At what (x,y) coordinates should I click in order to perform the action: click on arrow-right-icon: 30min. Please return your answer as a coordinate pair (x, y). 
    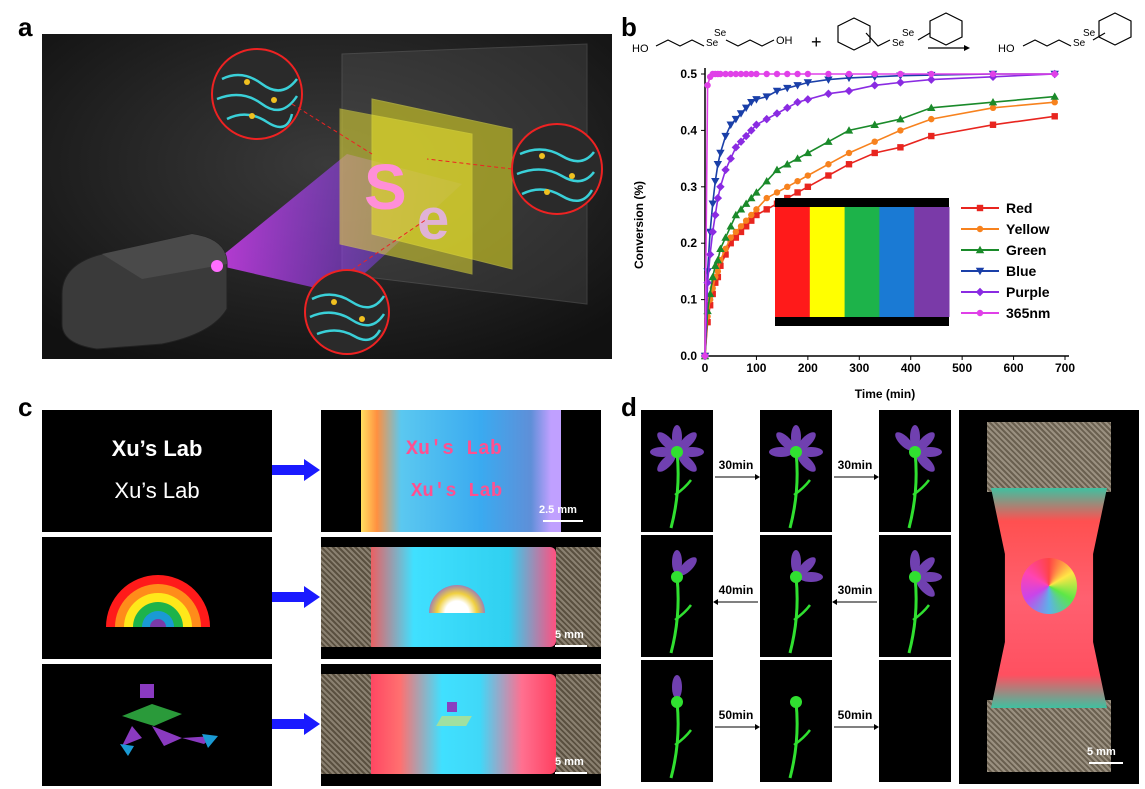
    Looking at the image, I should click on (737, 469).